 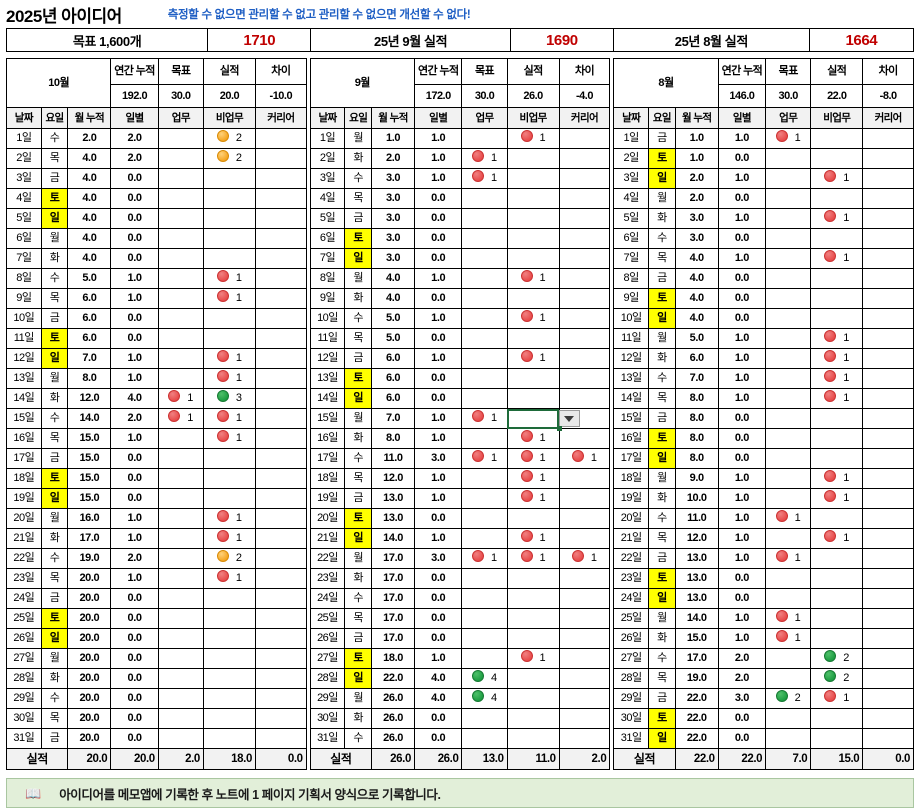 What do you see at coordinates (24, 658) in the screenshot?
I see `cell-date-october-27: 27일` at bounding box center [24, 658].